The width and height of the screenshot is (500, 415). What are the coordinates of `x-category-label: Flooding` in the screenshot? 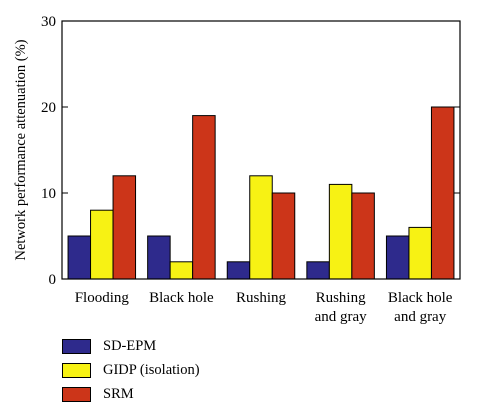 It's located at (102, 298).